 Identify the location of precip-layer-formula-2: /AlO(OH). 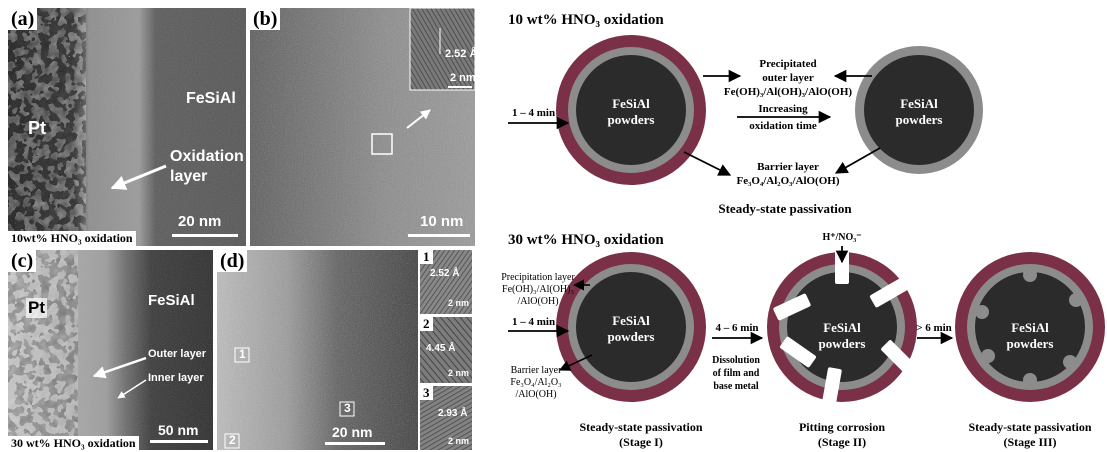
(538, 301).